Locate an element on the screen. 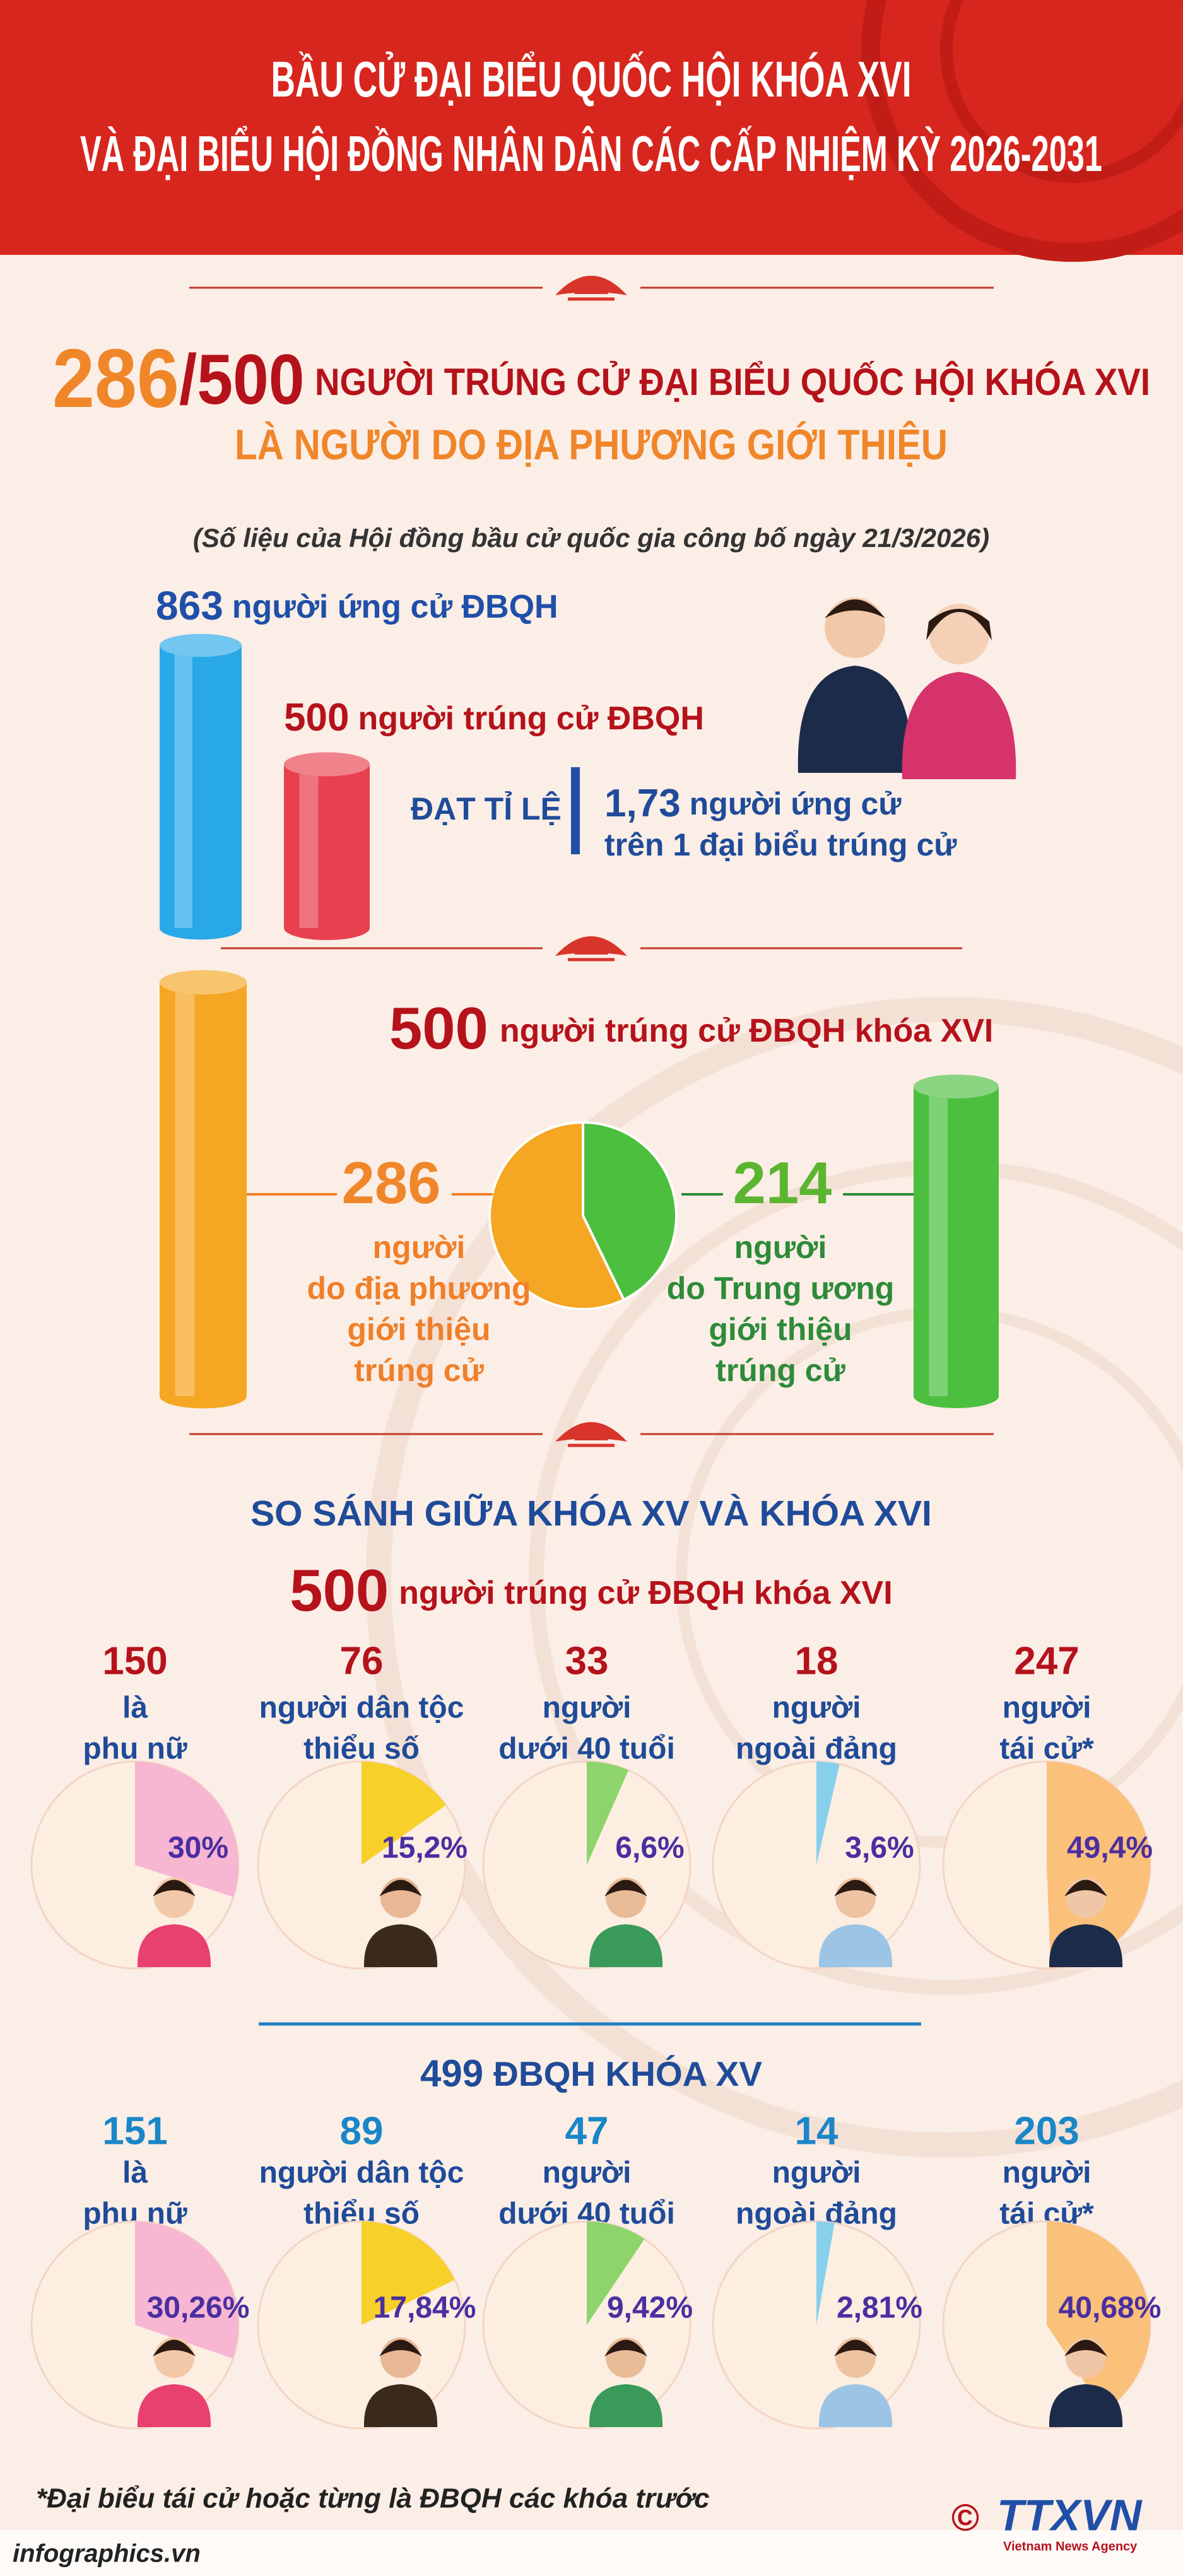 The image size is (1183, 2576). headline-total: /500 is located at coordinates (242, 379).